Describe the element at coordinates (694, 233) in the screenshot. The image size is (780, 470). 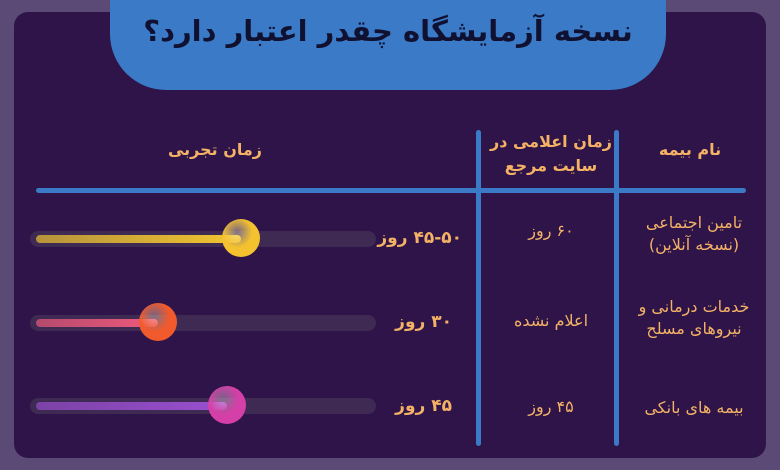
I see `row-1-name: تامین اجتماعی (نسخه آنلاین)` at that location.